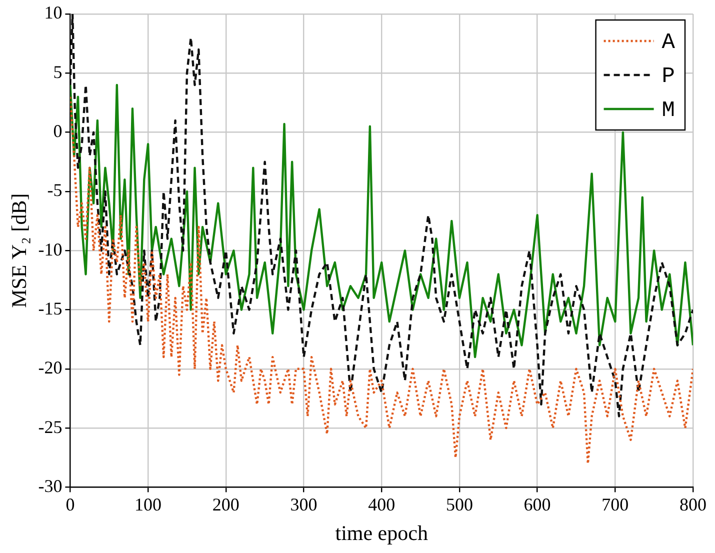 Image resolution: width=715 pixels, height=553 pixels. I want to click on y-tick-label: 10, so click(53, 12).